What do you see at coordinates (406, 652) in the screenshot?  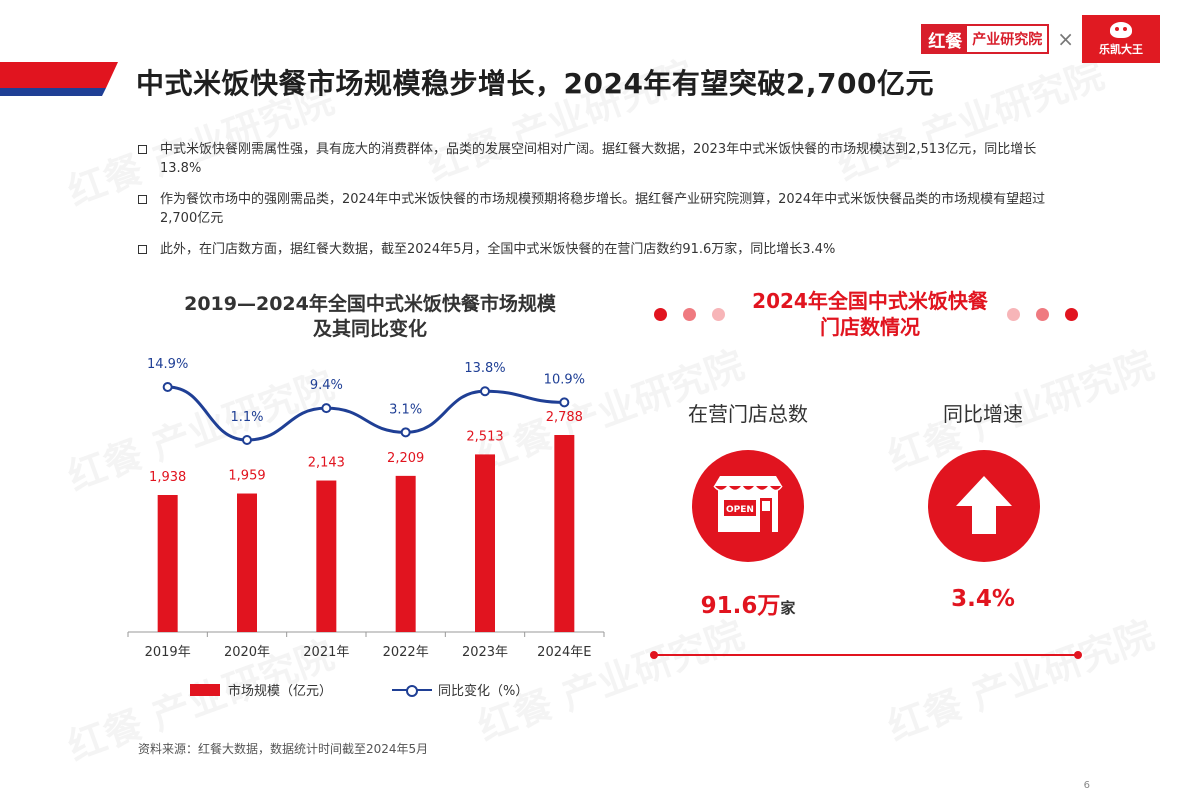 I see `x-tick-label: 2022年` at bounding box center [406, 652].